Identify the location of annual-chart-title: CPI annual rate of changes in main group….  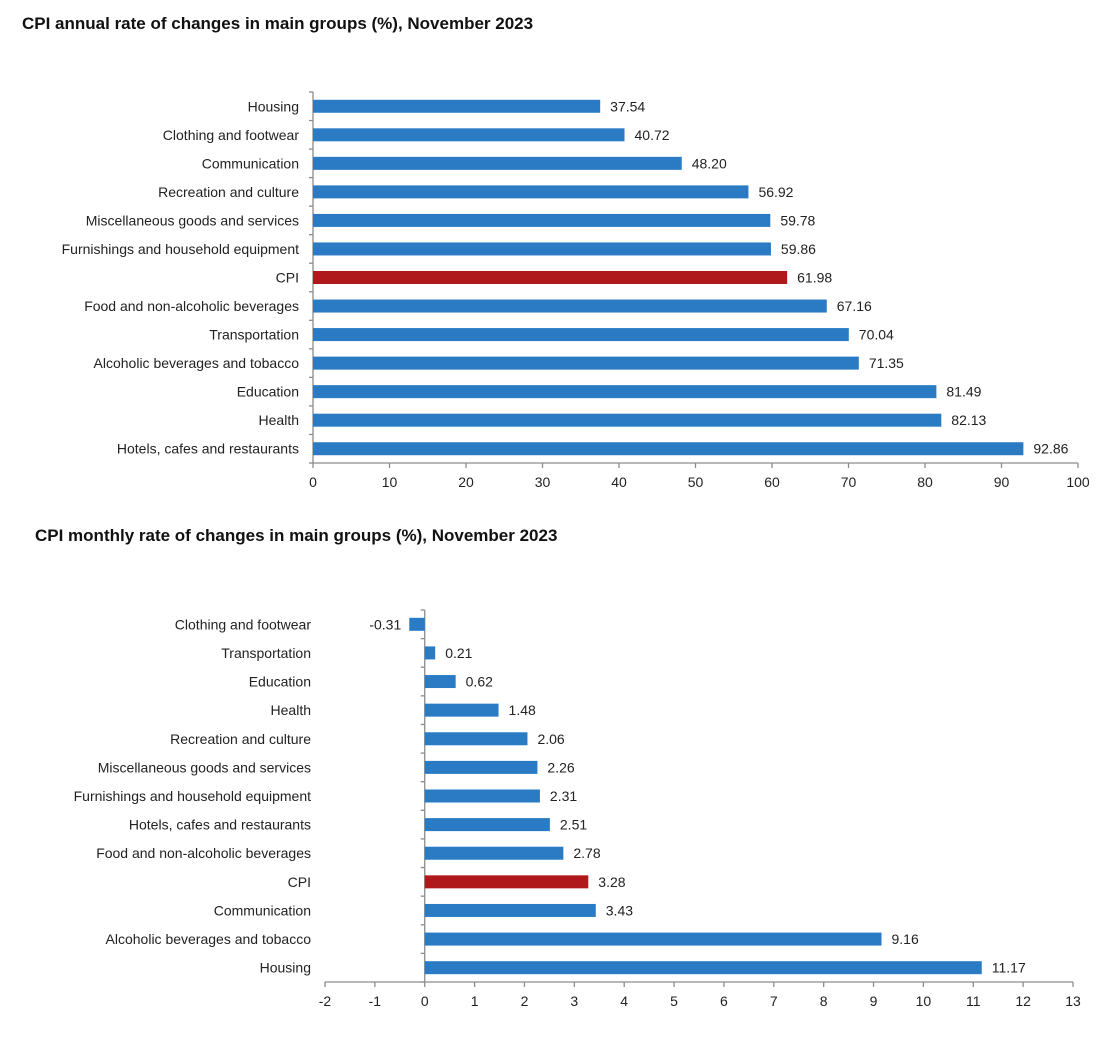
(278, 23).